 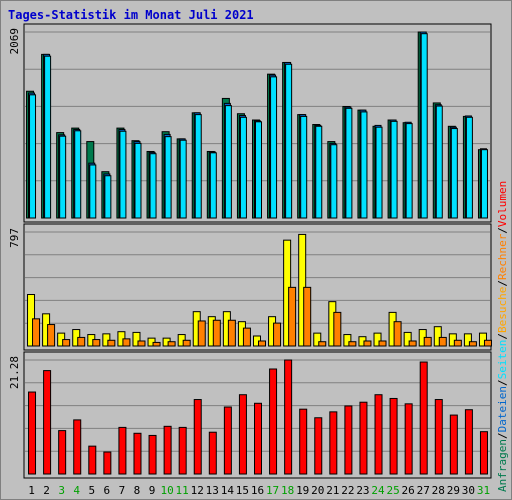 I want to click on x-tick-label: 14, so click(x=228, y=490).